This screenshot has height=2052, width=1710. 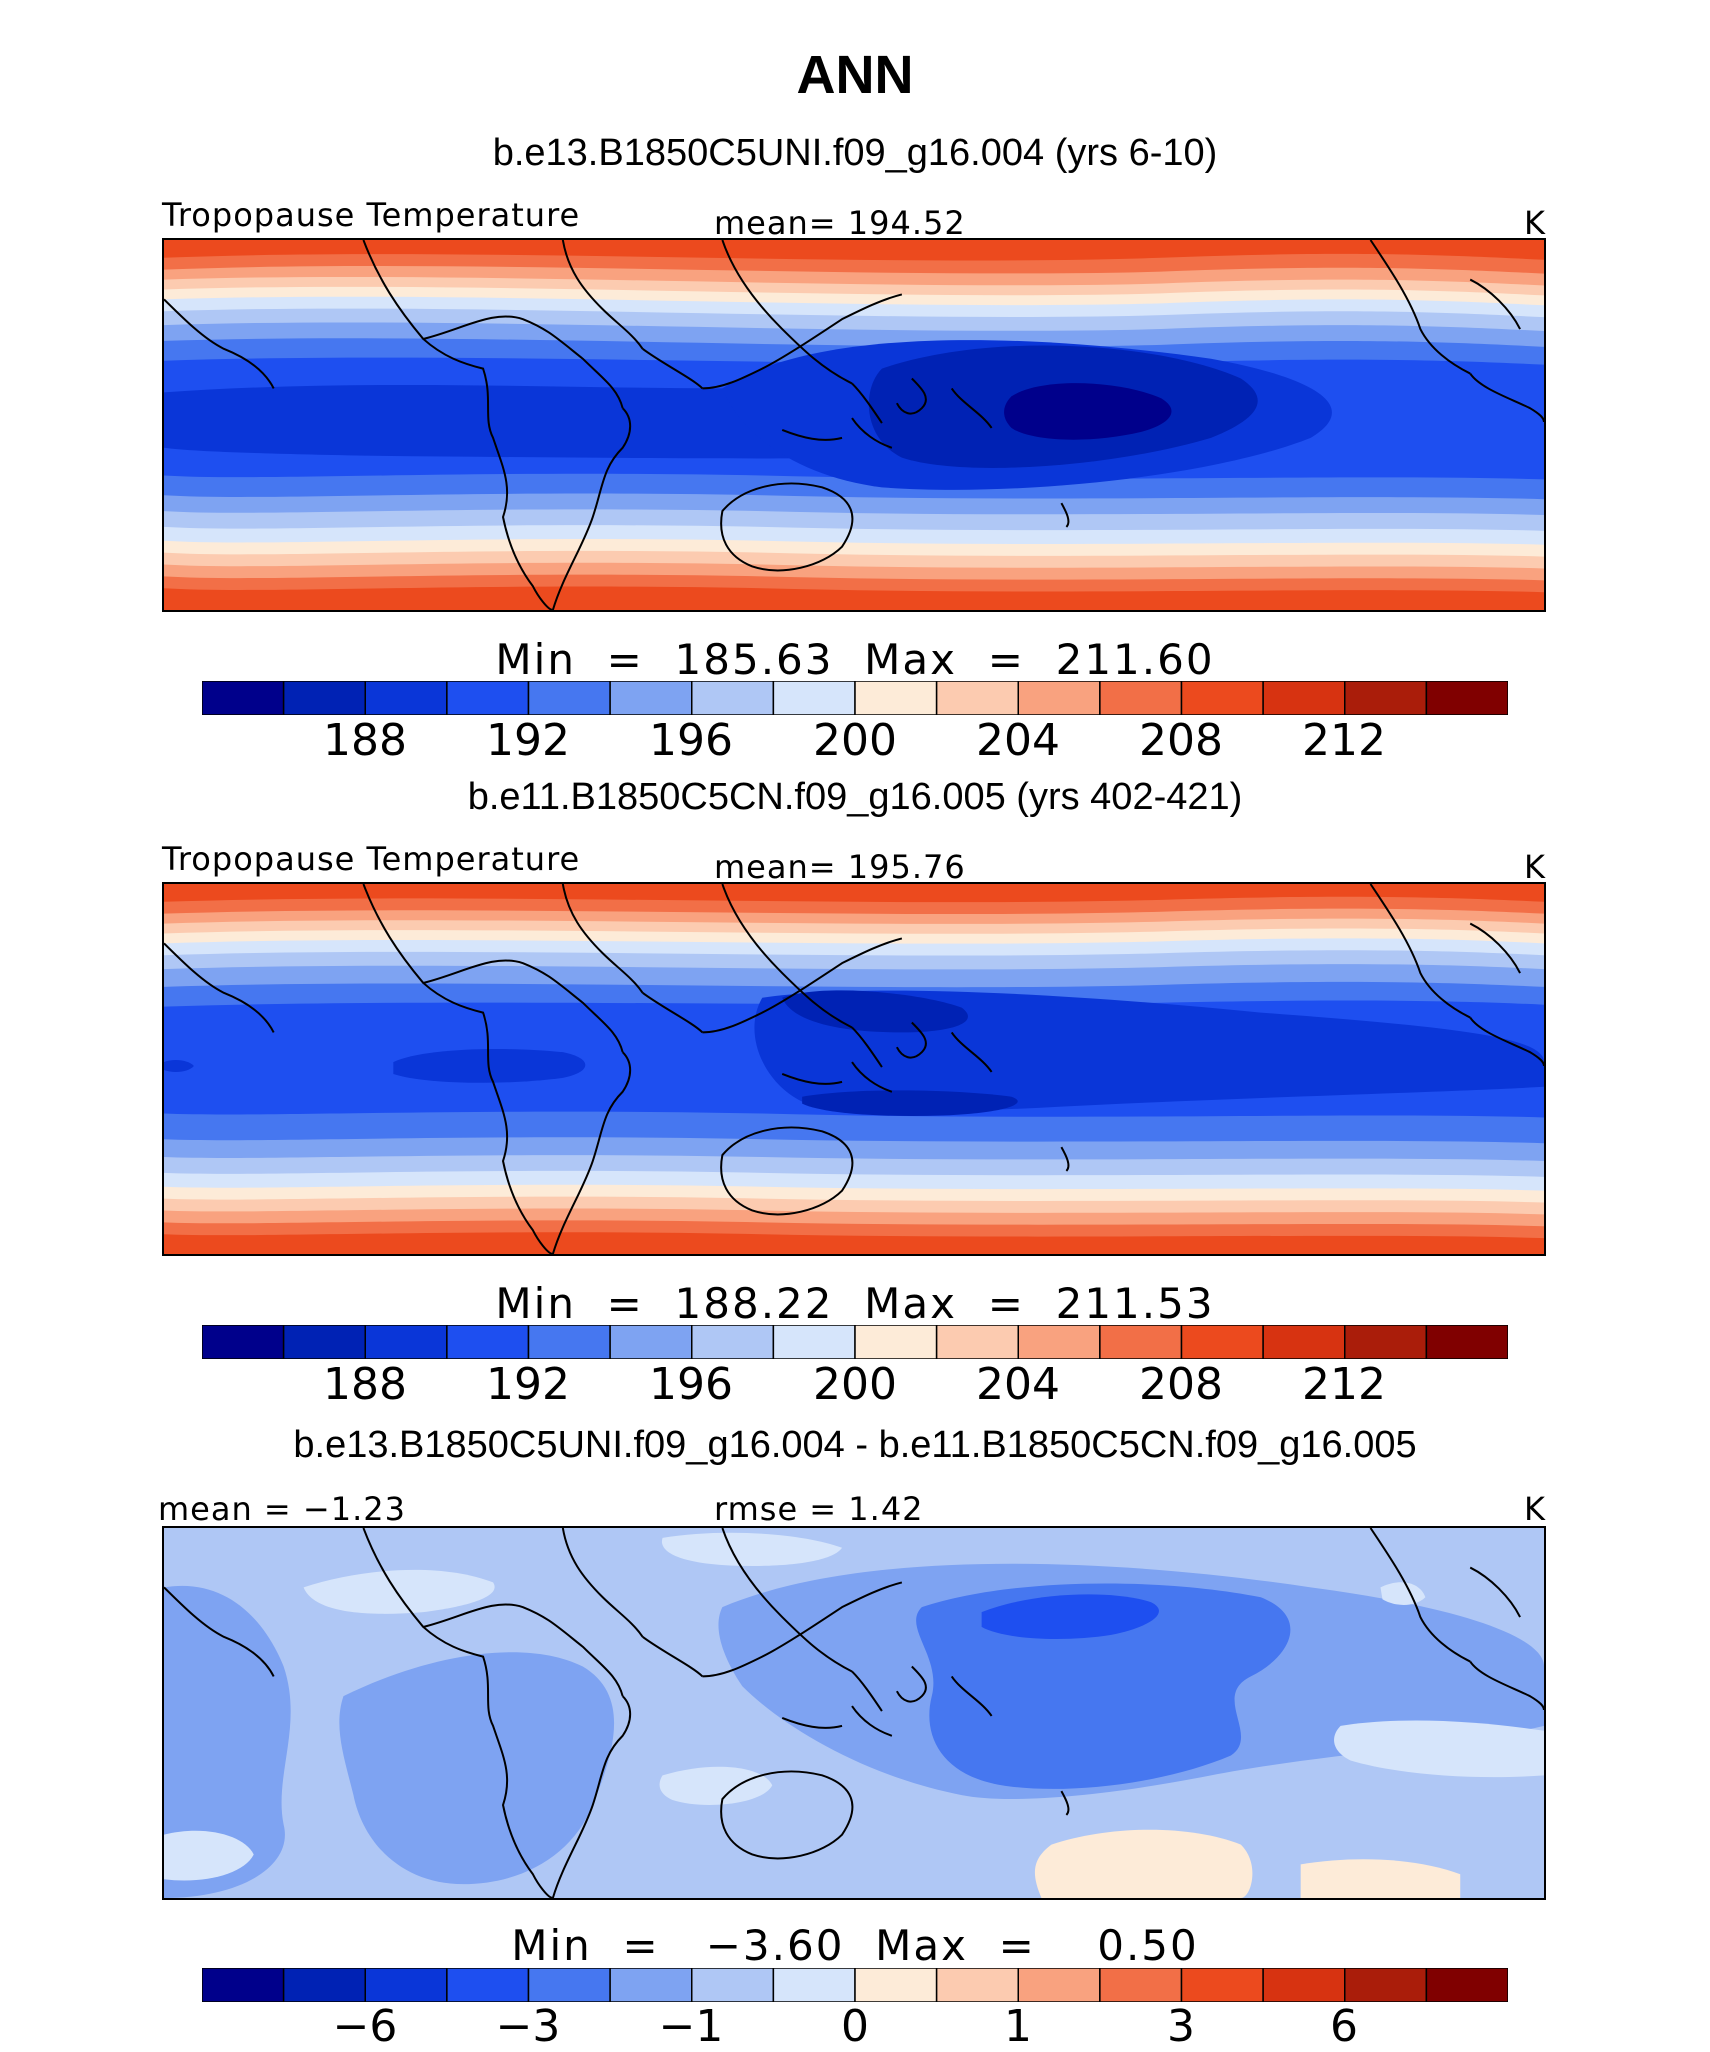 I want to click on figure-title: ANN, so click(x=855, y=75).